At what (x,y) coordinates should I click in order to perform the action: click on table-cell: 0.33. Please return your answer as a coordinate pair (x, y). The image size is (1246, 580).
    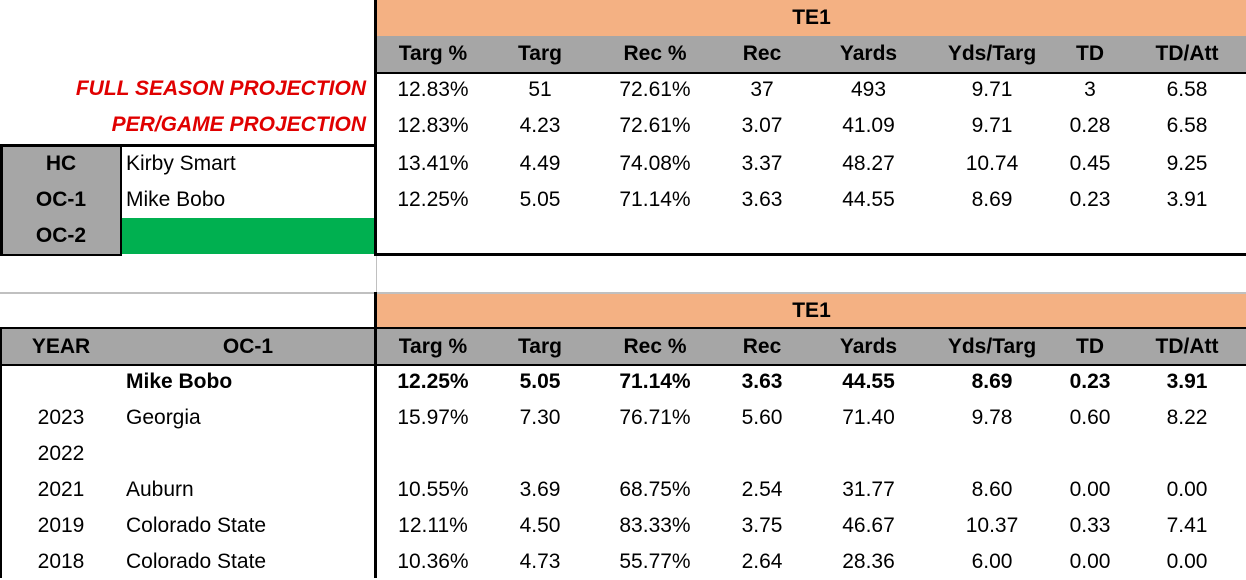
    Looking at the image, I should click on (1090, 525).